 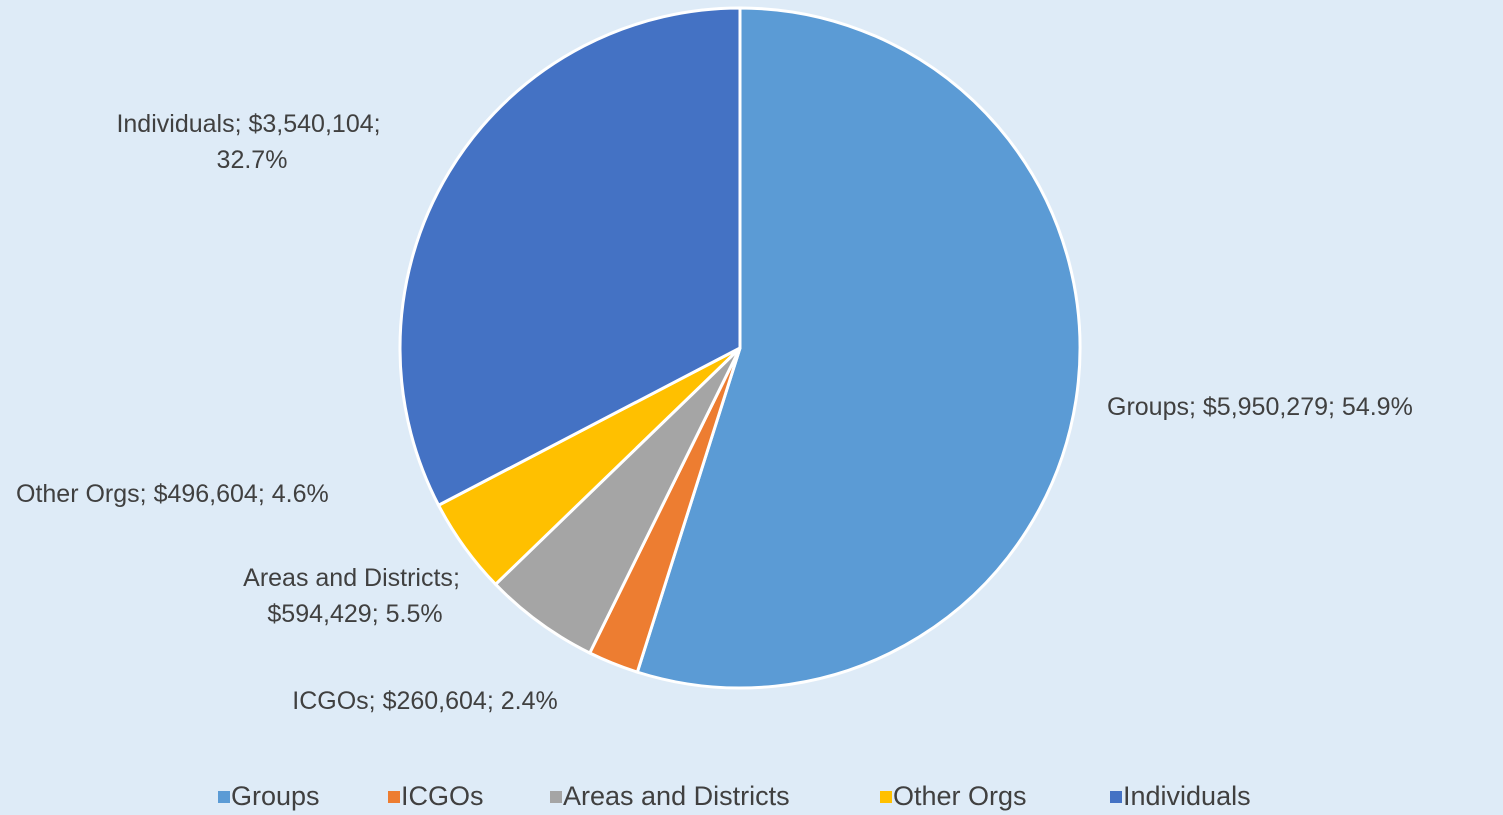 What do you see at coordinates (414, 614) in the screenshot?
I see `label-part: 5.5%` at bounding box center [414, 614].